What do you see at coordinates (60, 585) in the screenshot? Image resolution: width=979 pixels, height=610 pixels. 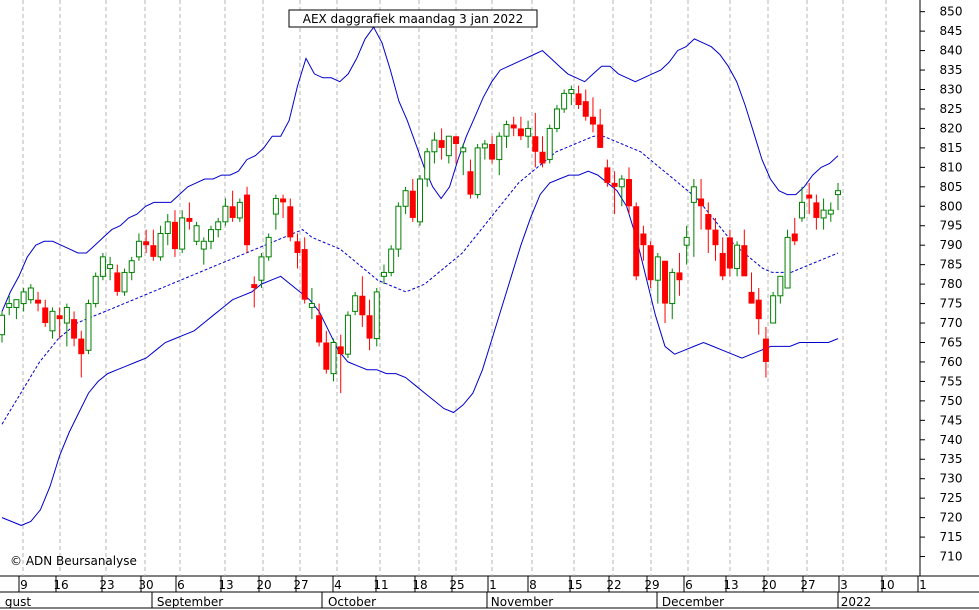 I see `x-tick-label: 16` at bounding box center [60, 585].